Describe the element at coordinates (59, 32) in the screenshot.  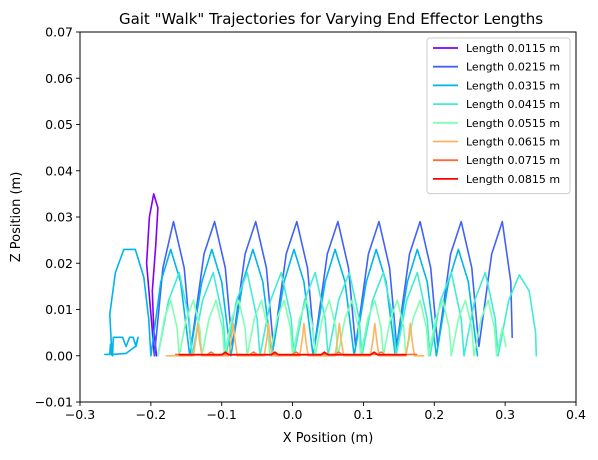
I see `y-tick-label: 0.07` at that location.